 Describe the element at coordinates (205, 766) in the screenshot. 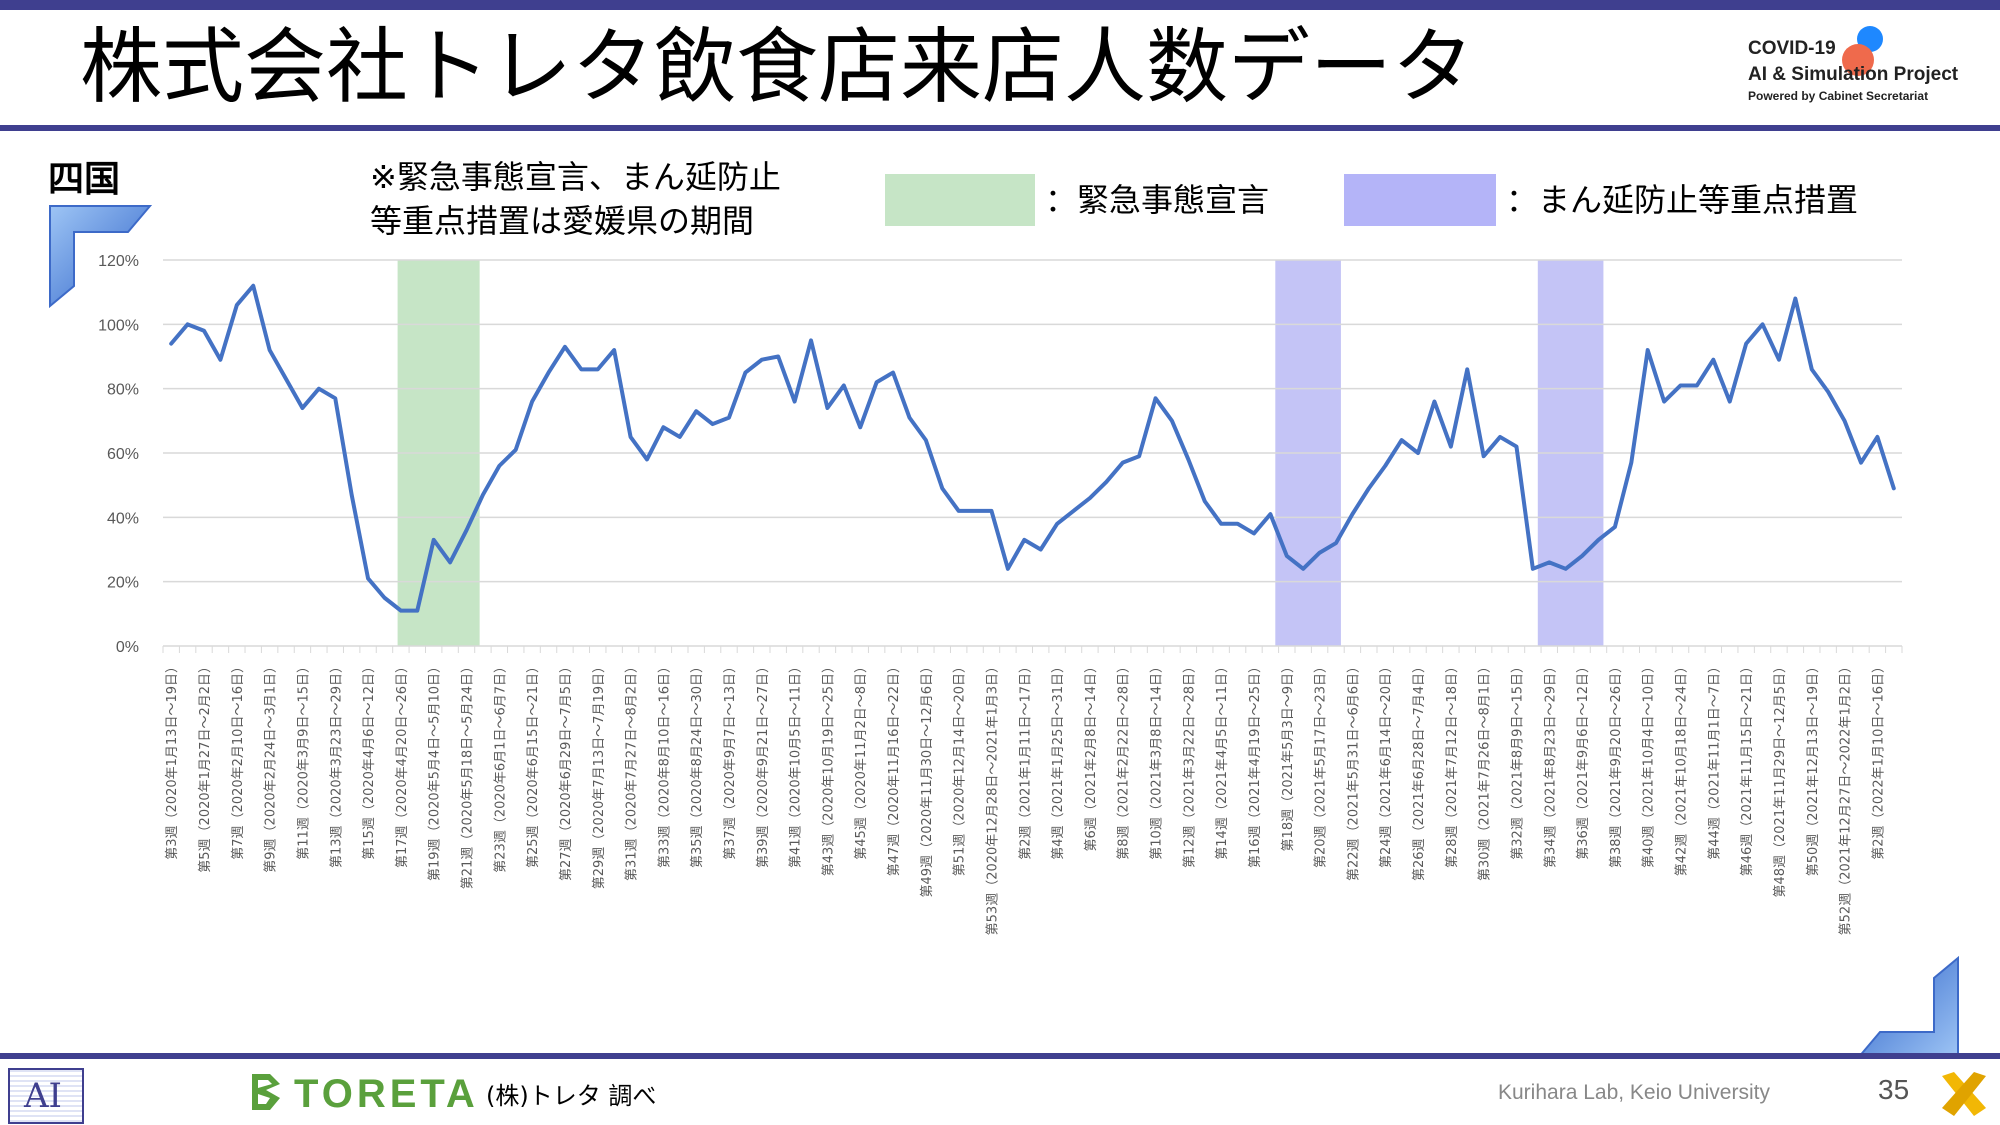

I see `x-tick-label: 第5週（2020年1月27日～2月2日）` at that location.